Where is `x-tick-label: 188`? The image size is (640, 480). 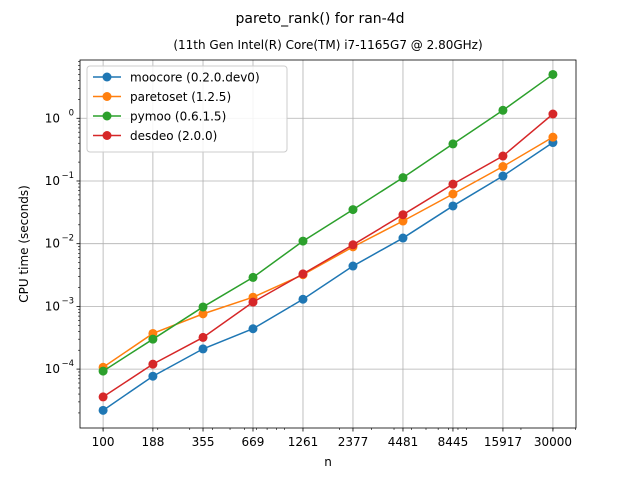 x-tick-label: 188 is located at coordinates (152, 442).